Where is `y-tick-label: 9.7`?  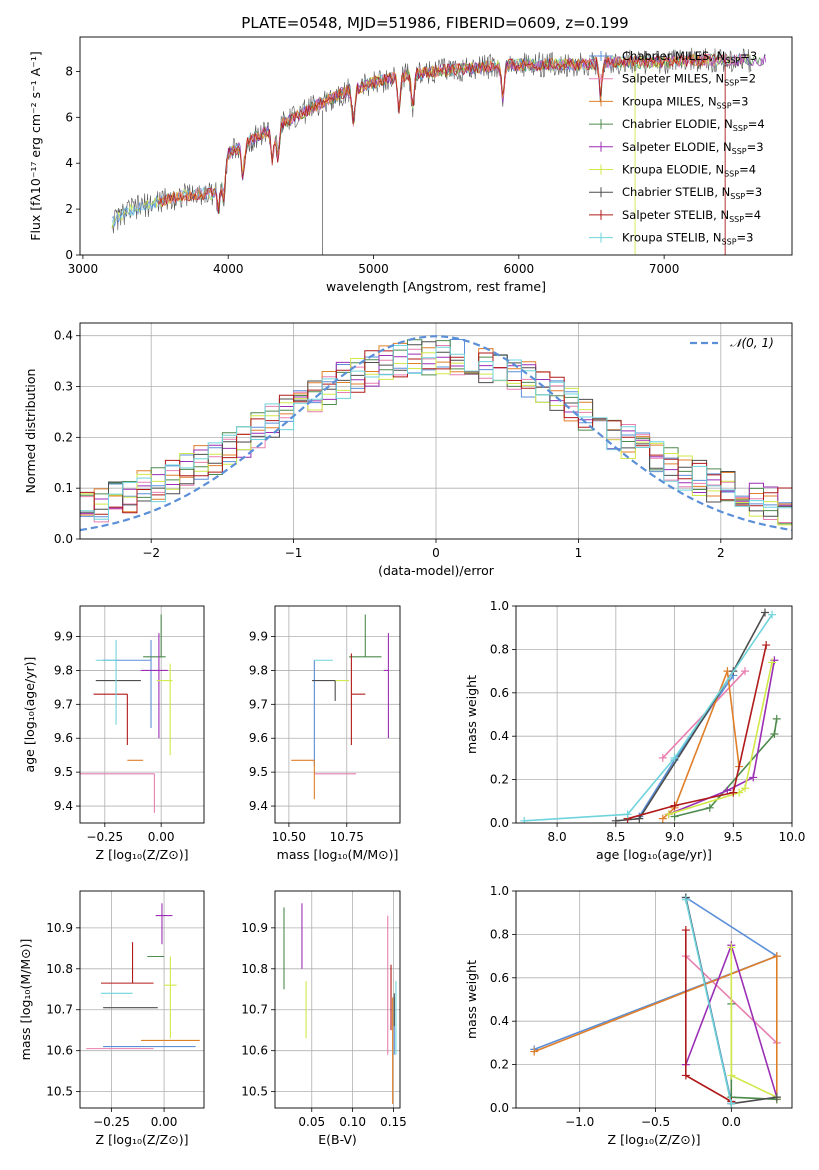
y-tick-label: 9.7 is located at coordinates (258, 704).